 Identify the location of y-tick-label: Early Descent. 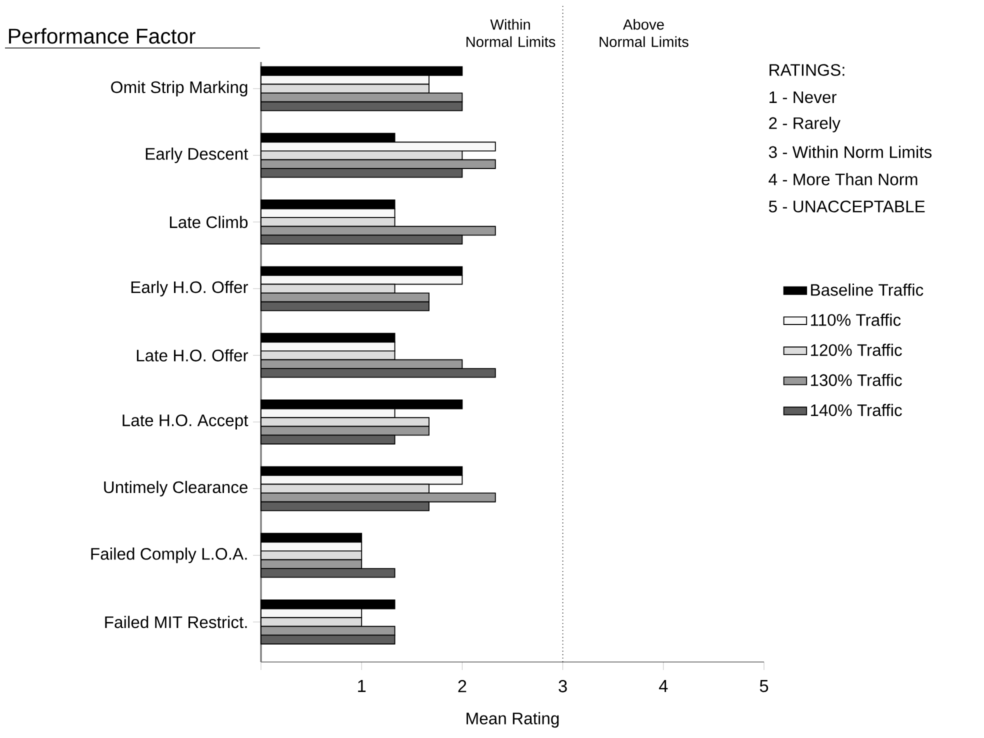
(197, 156).